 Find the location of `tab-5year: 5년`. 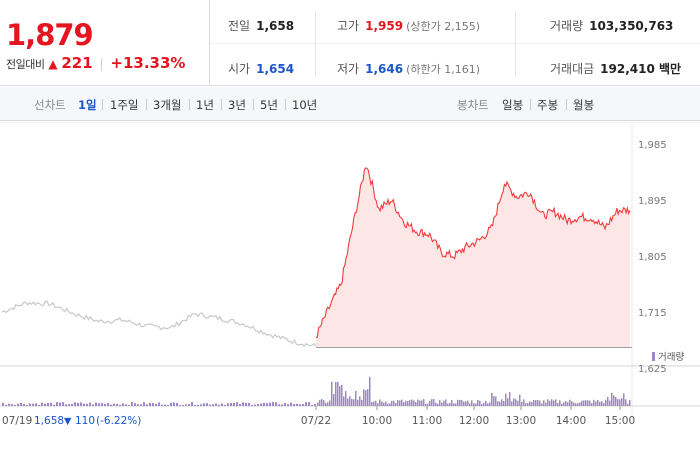

tab-5year: 5년 is located at coordinates (269, 105).